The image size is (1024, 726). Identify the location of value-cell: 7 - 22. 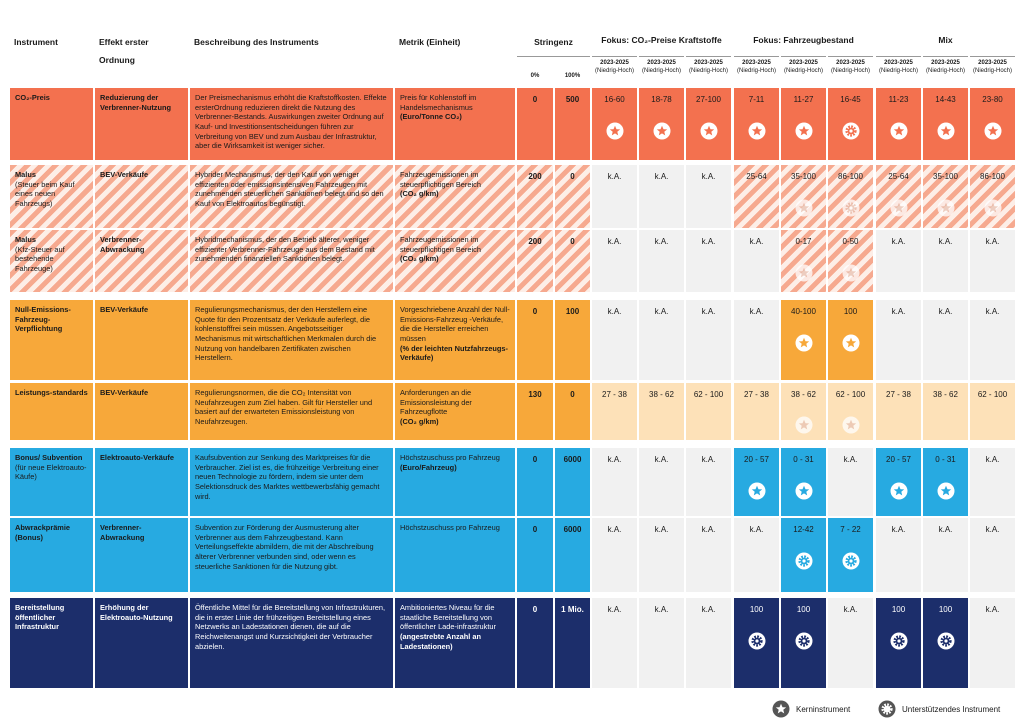
(850, 555).